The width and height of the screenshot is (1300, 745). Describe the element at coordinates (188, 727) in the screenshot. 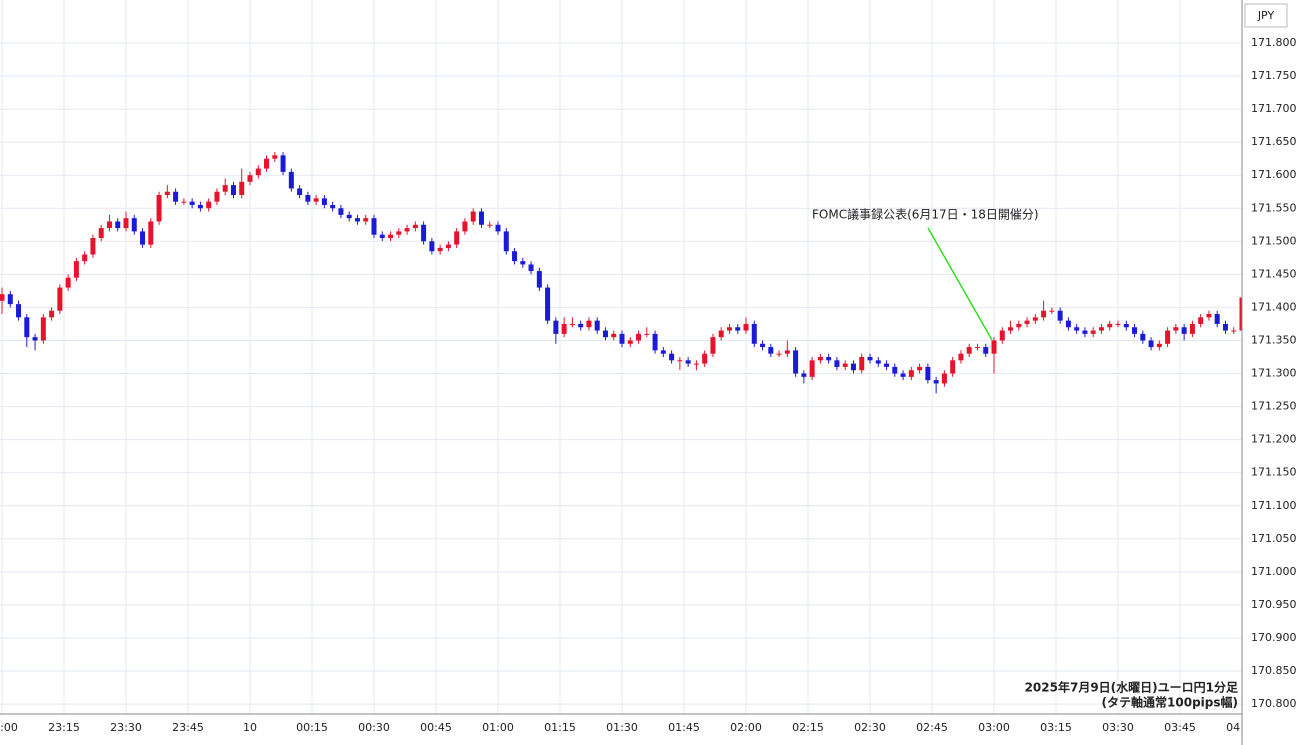

I see `x-tick-label: 23:45` at that location.